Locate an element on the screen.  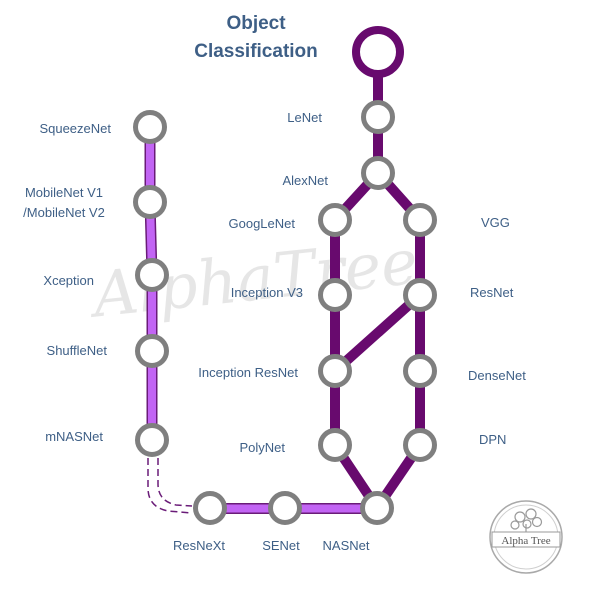
node-googlenet is located at coordinates (335, 220).